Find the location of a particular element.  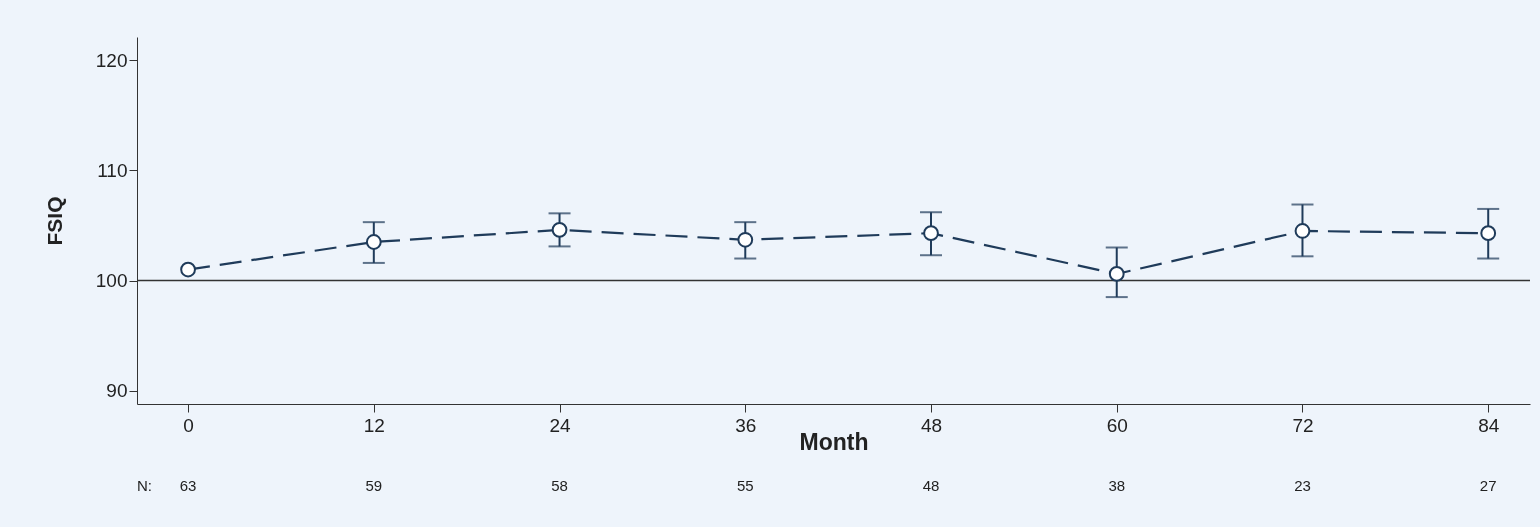

text: 63 is located at coordinates (188, 485).